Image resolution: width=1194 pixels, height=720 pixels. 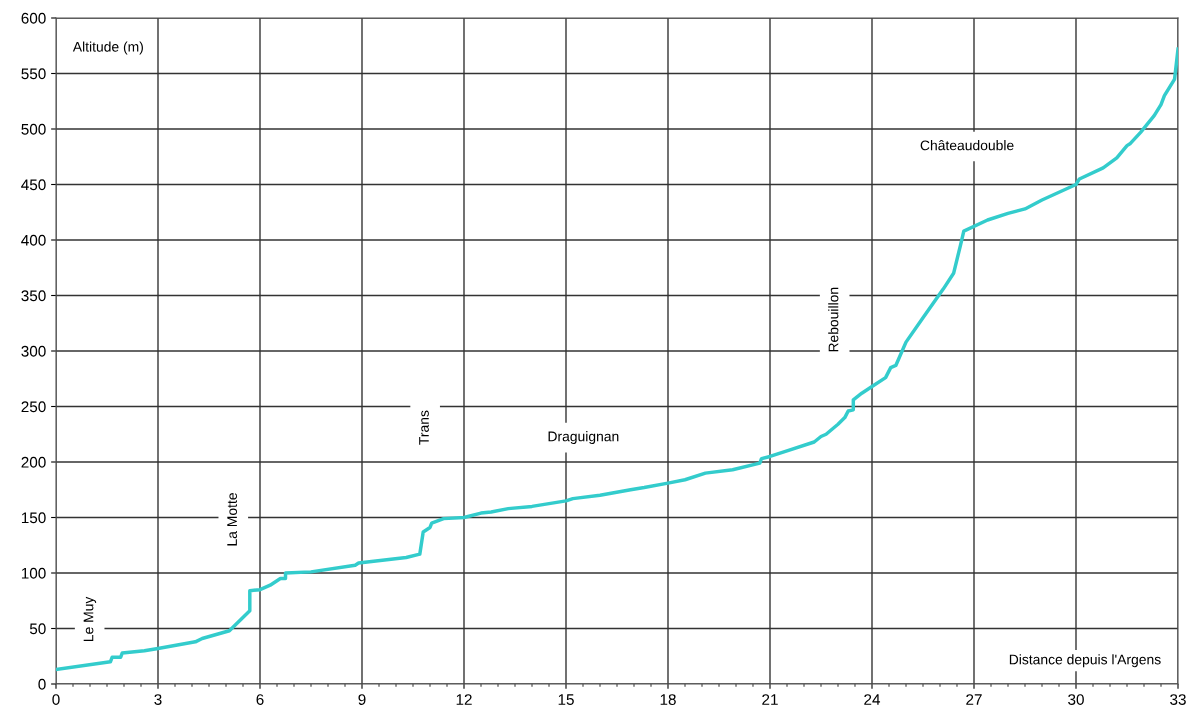 I want to click on x-tick-label: 33, so click(x=1178, y=699).